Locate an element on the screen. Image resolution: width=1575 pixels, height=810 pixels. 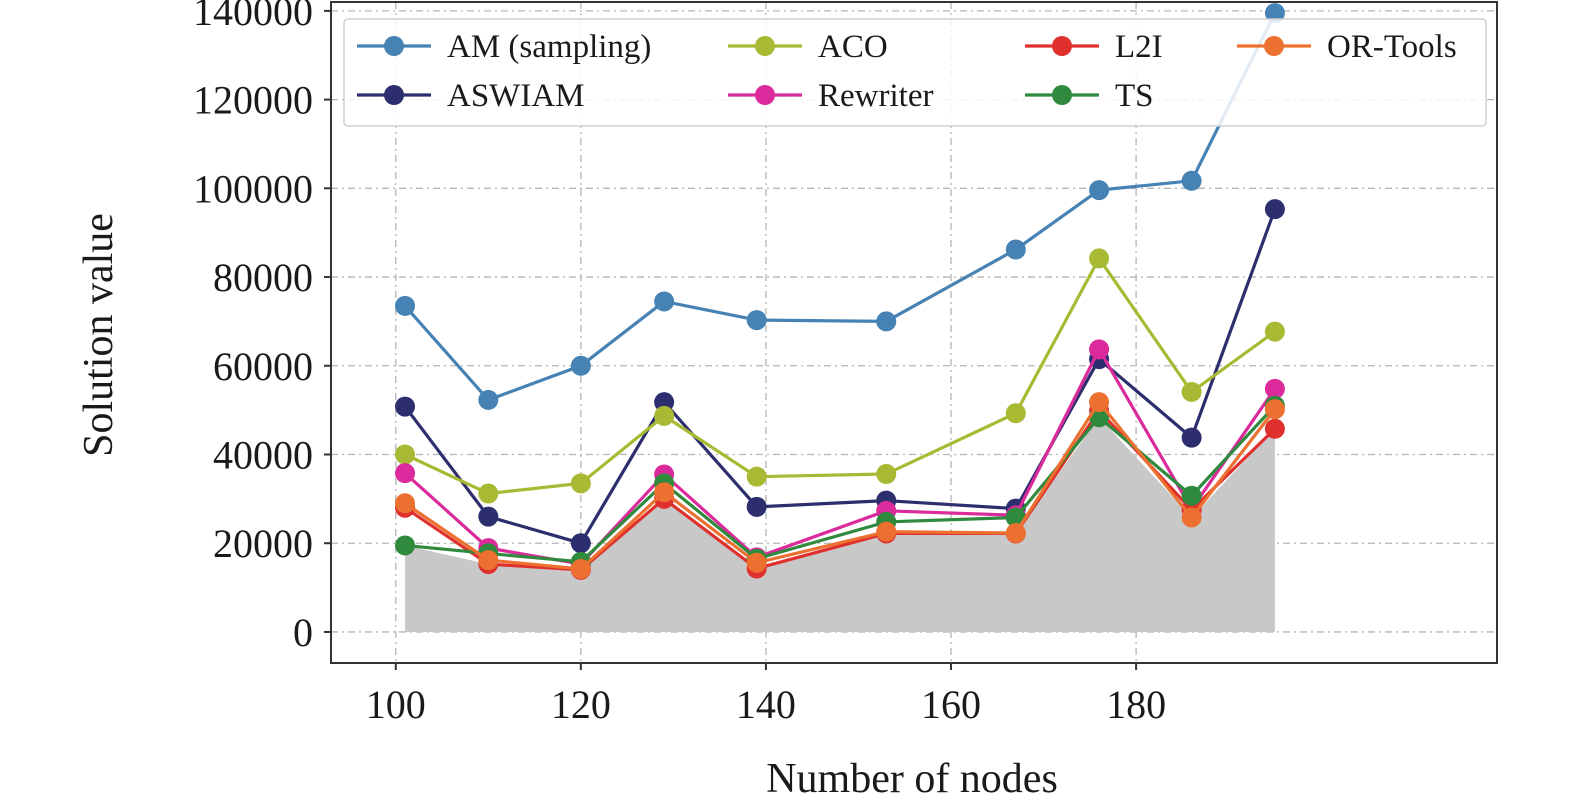
x-tick-label: 100 is located at coordinates (396, 704).